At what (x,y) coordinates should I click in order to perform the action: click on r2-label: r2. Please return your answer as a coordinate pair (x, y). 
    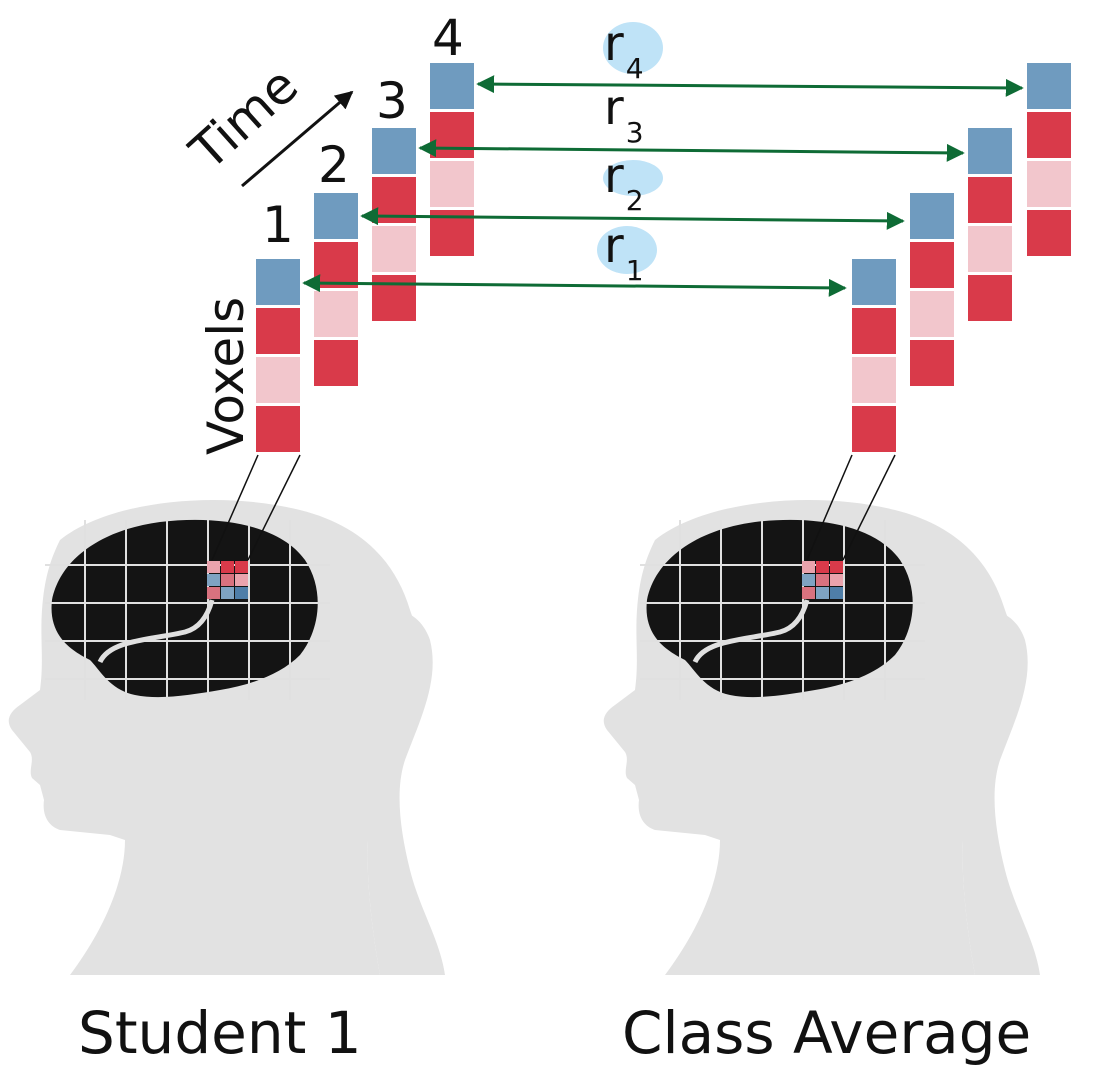
    Looking at the image, I should click on (624, 182).